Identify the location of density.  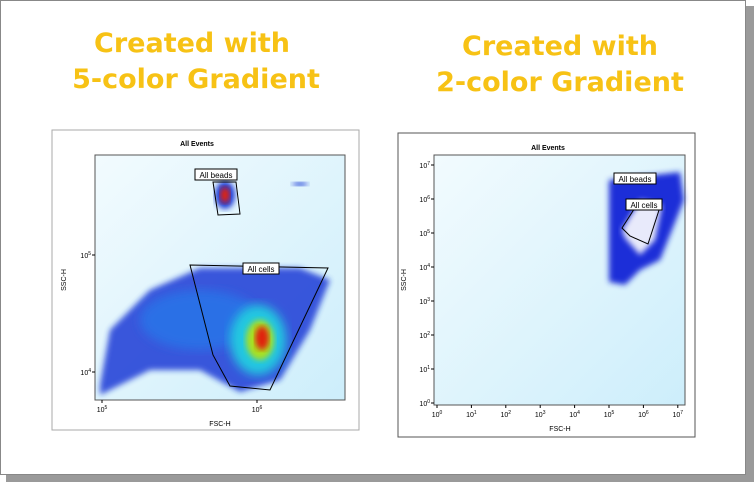
(215, 288).